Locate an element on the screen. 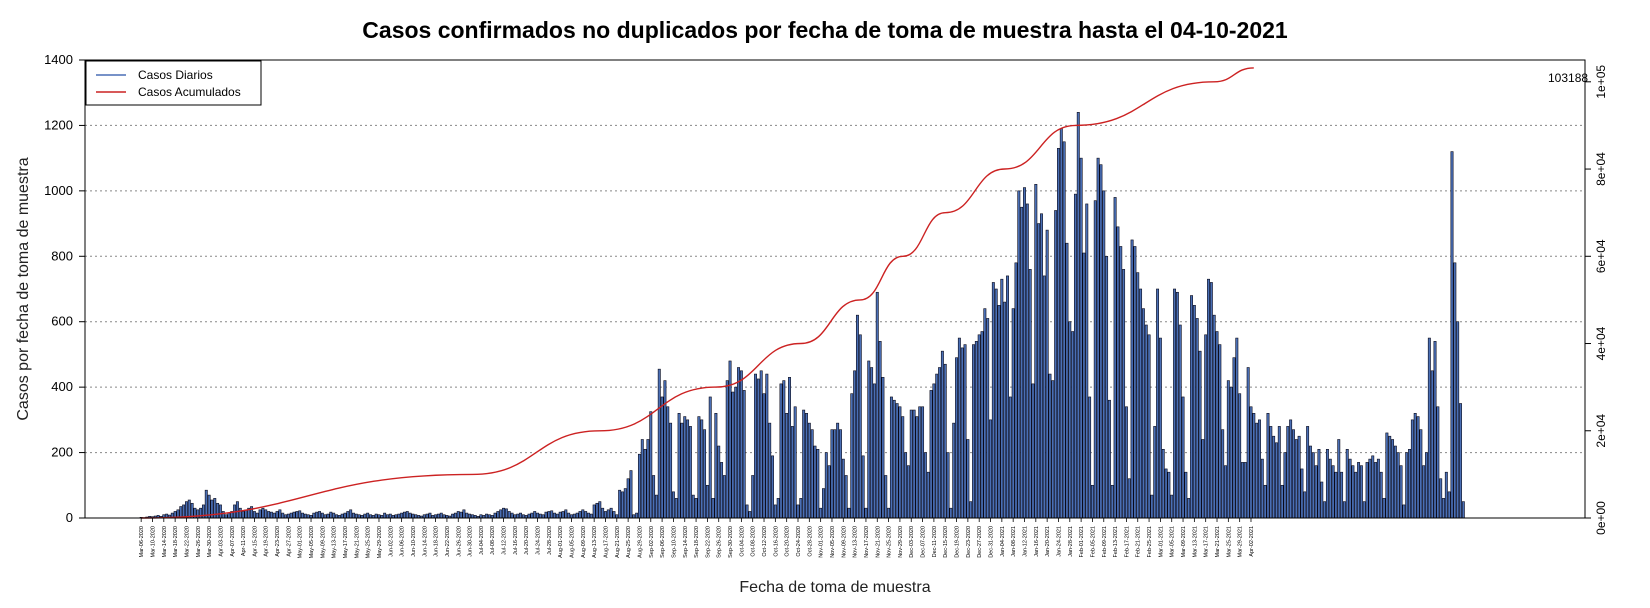 The image size is (1650, 608). x-tick-label: Mar-25-2021 is located at coordinates (1229, 542).